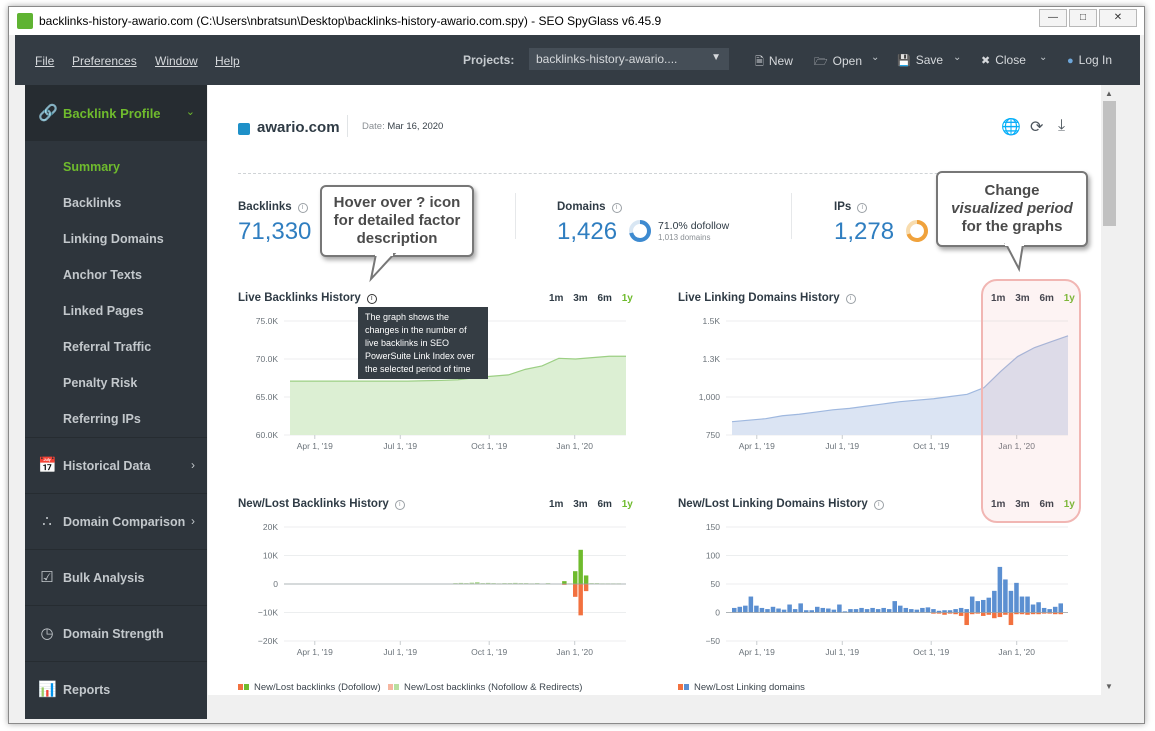 The width and height of the screenshot is (1155, 731). Describe the element at coordinates (713, 527) in the screenshot. I see `y-tick-label: 150` at that location.